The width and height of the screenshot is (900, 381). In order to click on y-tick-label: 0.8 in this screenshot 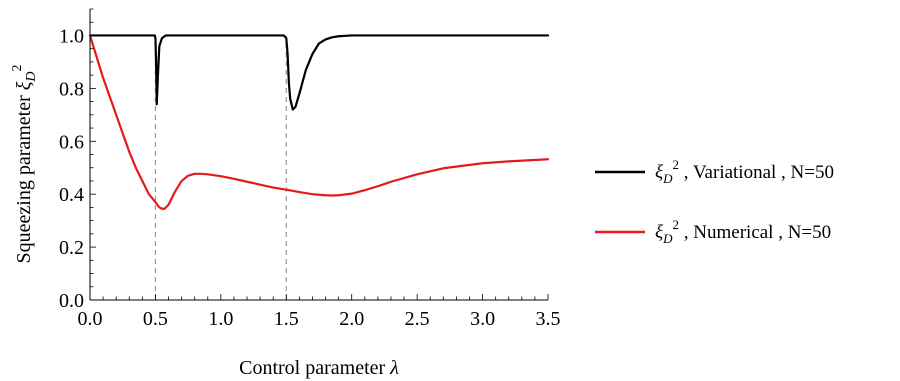, I will do `click(71, 89)`.